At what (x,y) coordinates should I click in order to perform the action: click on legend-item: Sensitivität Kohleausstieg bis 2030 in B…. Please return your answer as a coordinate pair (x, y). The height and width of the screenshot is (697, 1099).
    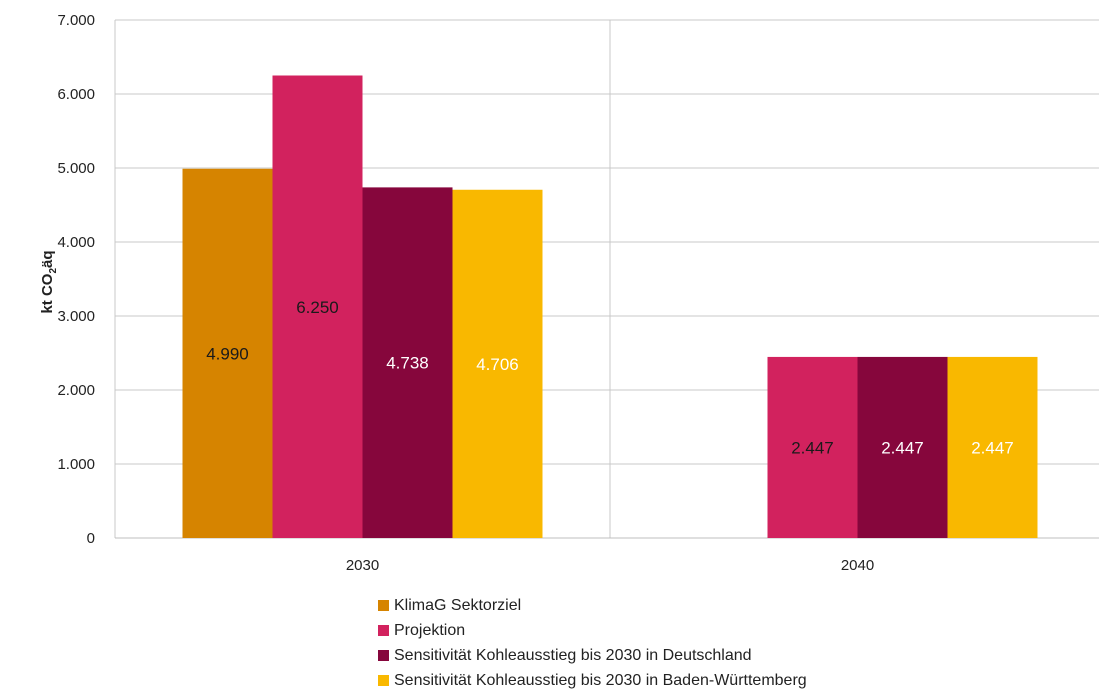
    Looking at the image, I should click on (592, 680).